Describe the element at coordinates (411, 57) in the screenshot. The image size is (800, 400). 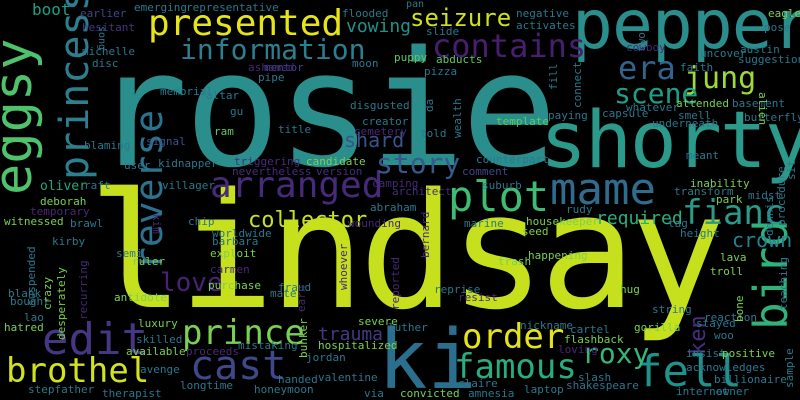
I see `word-puppy: puppy` at that location.